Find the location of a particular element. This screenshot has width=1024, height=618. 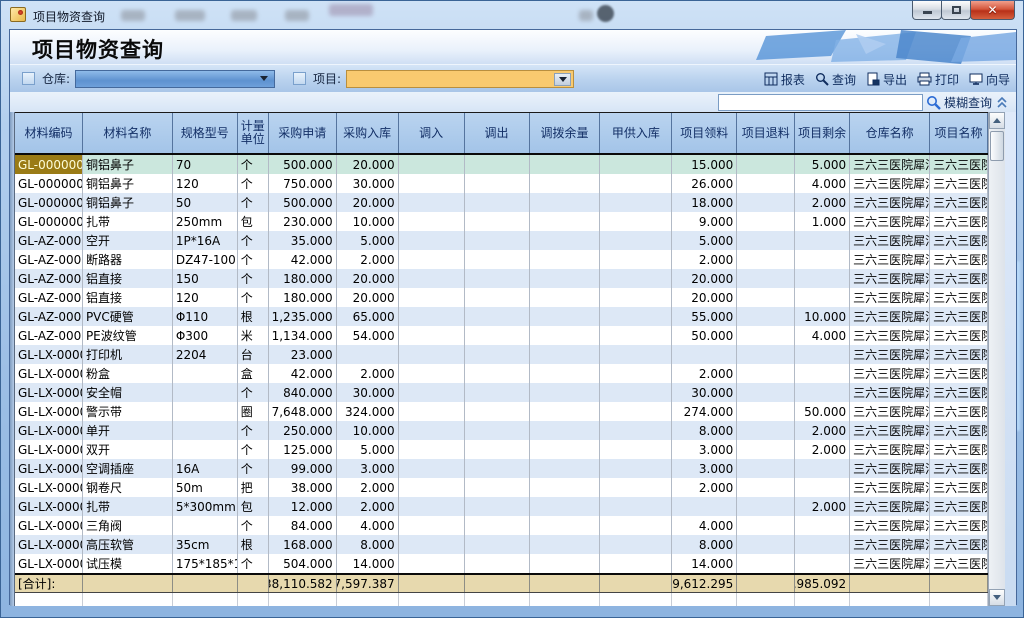

cell-purchase-request: 35.000 is located at coordinates (303, 240).